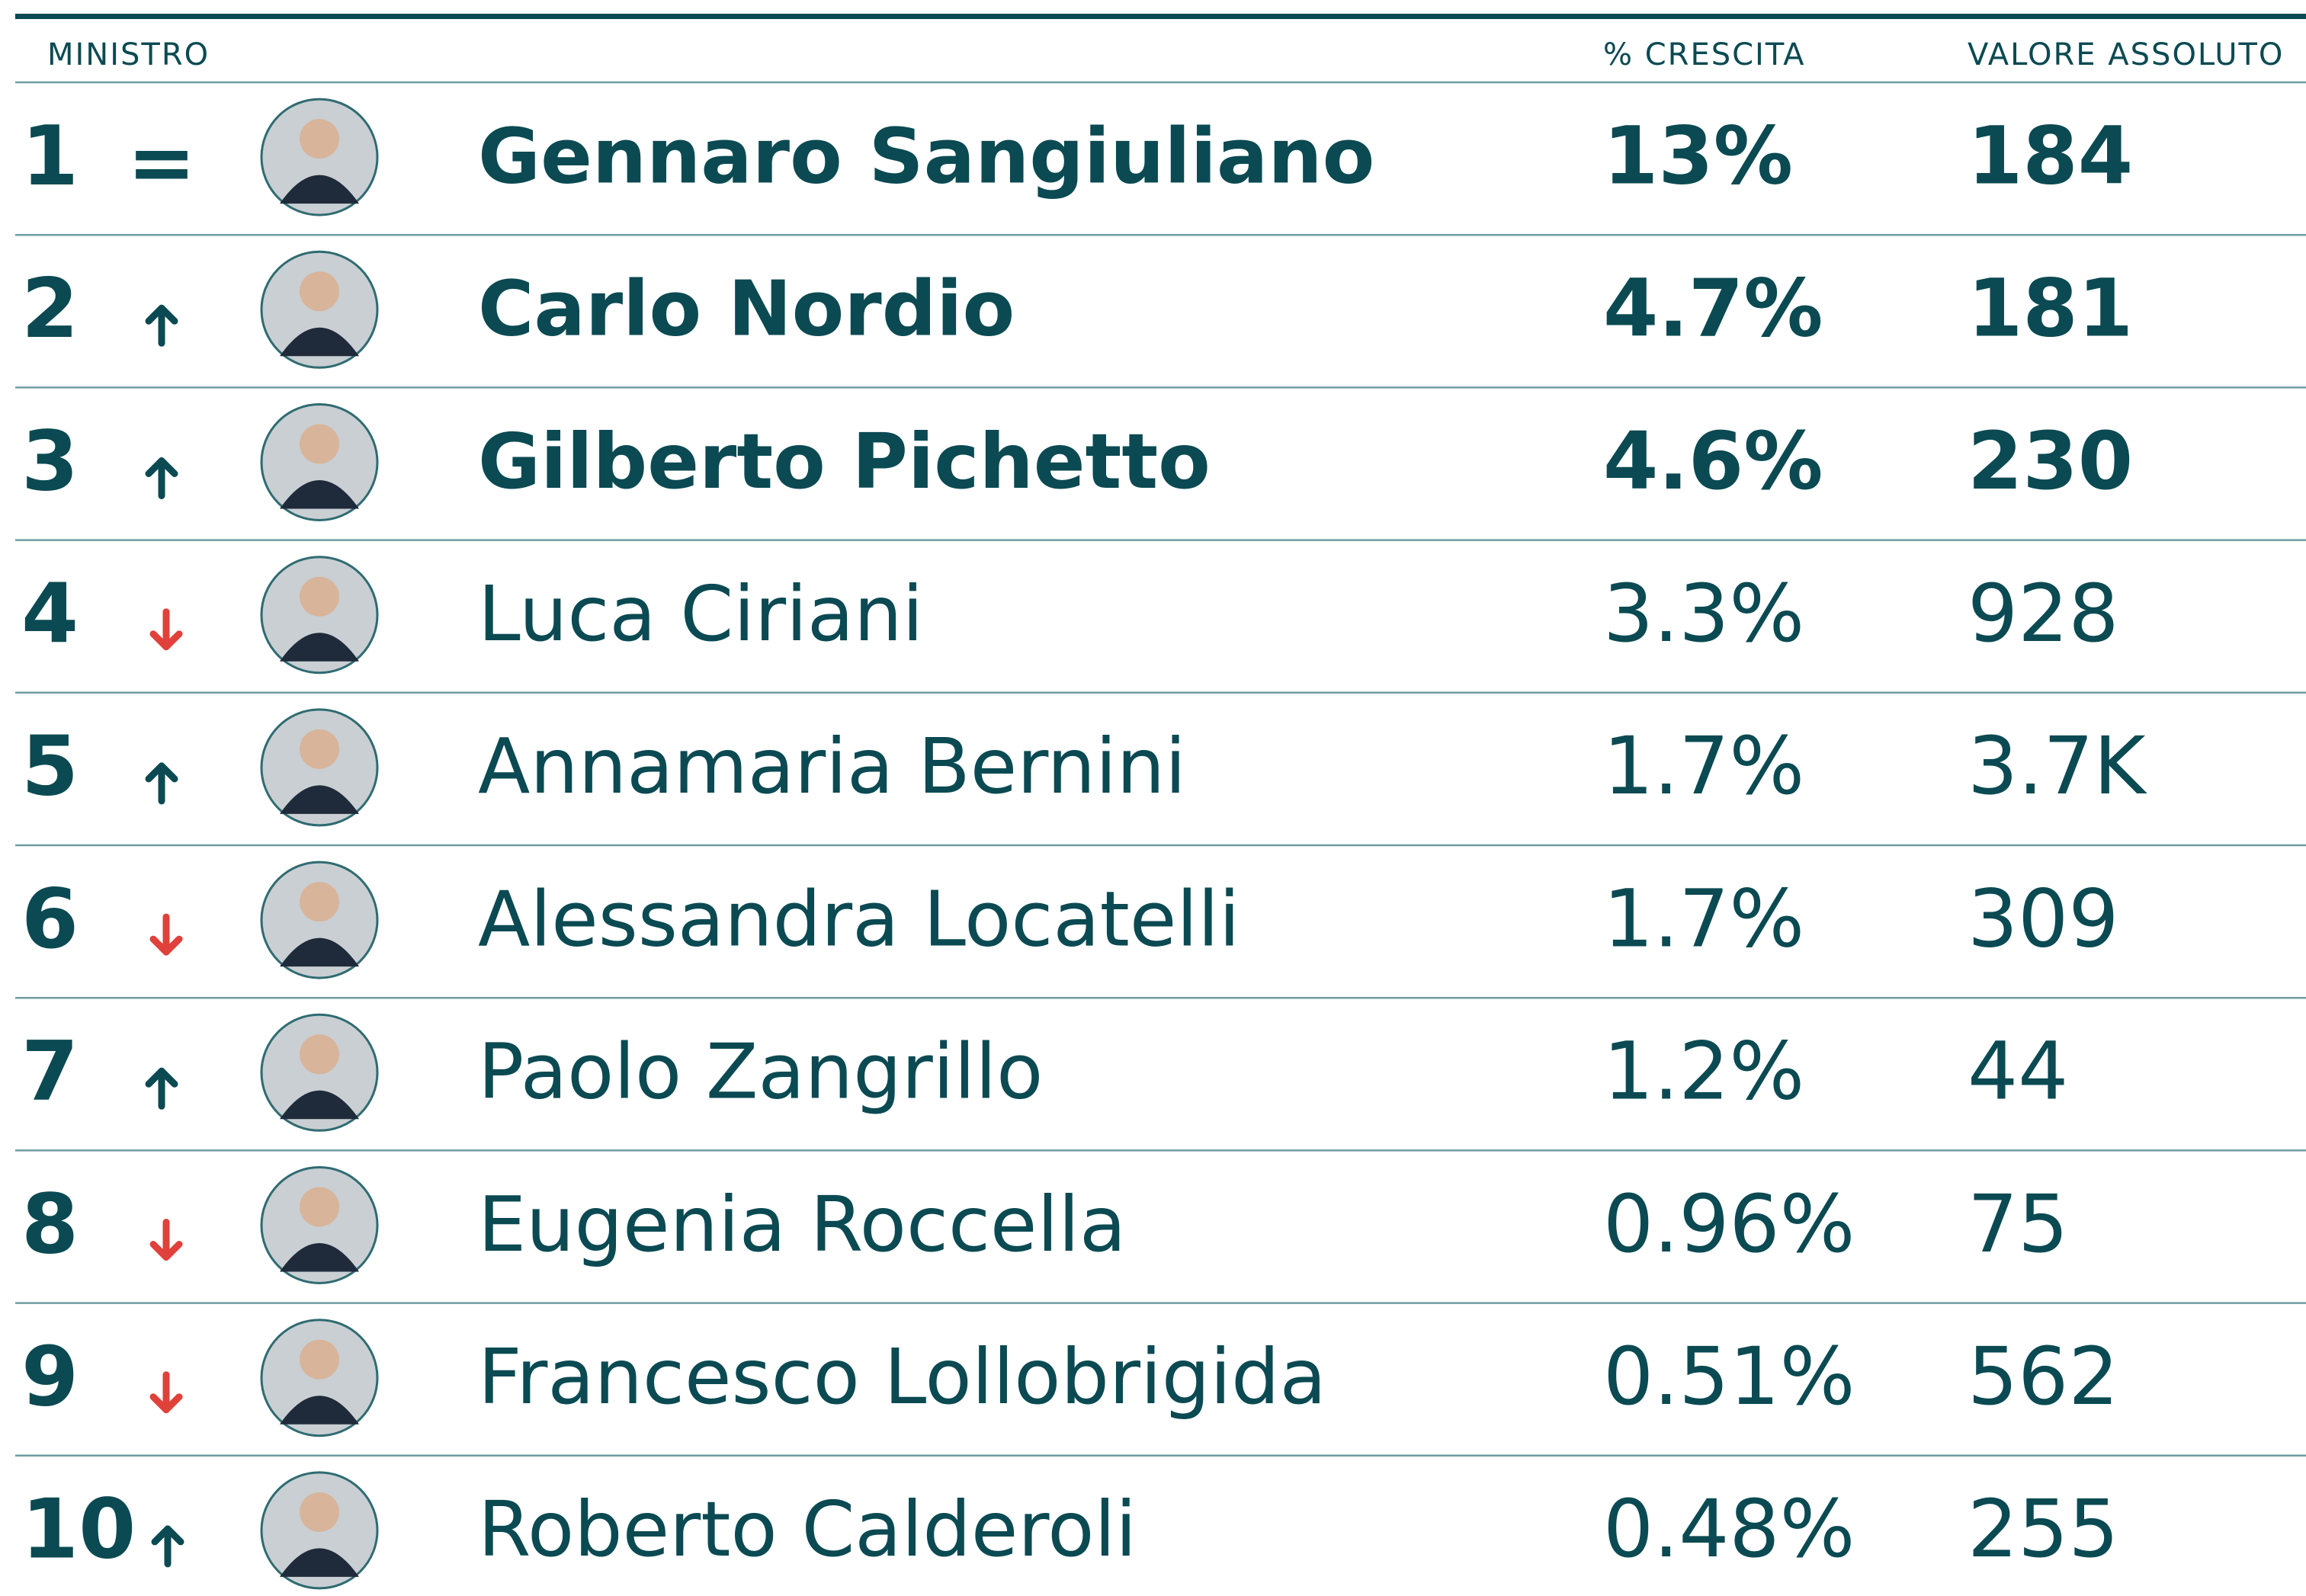 This screenshot has width=2306, height=1596. I want to click on minister-name: Carlo Nordio, so click(747, 309).